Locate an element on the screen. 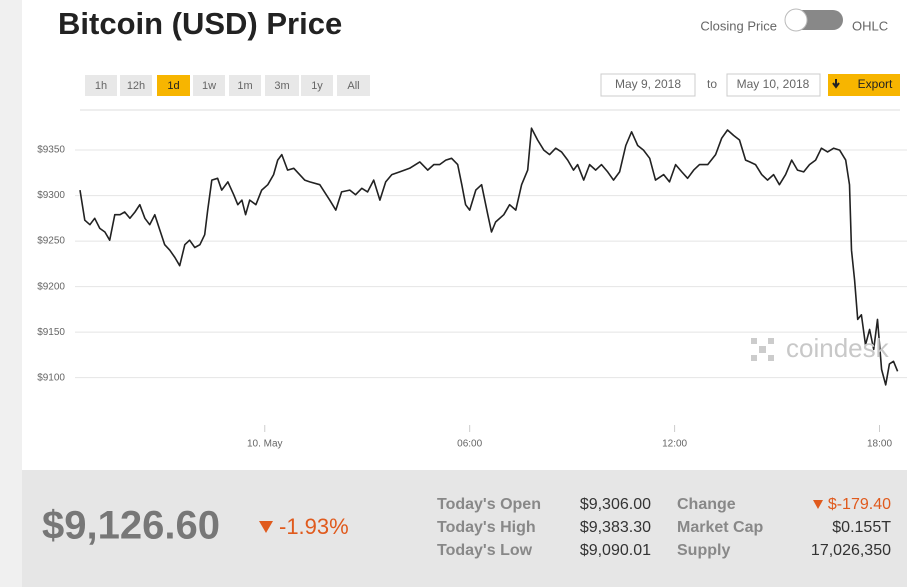 This screenshot has height=587, width=907. range-label: 1y is located at coordinates (317, 86).